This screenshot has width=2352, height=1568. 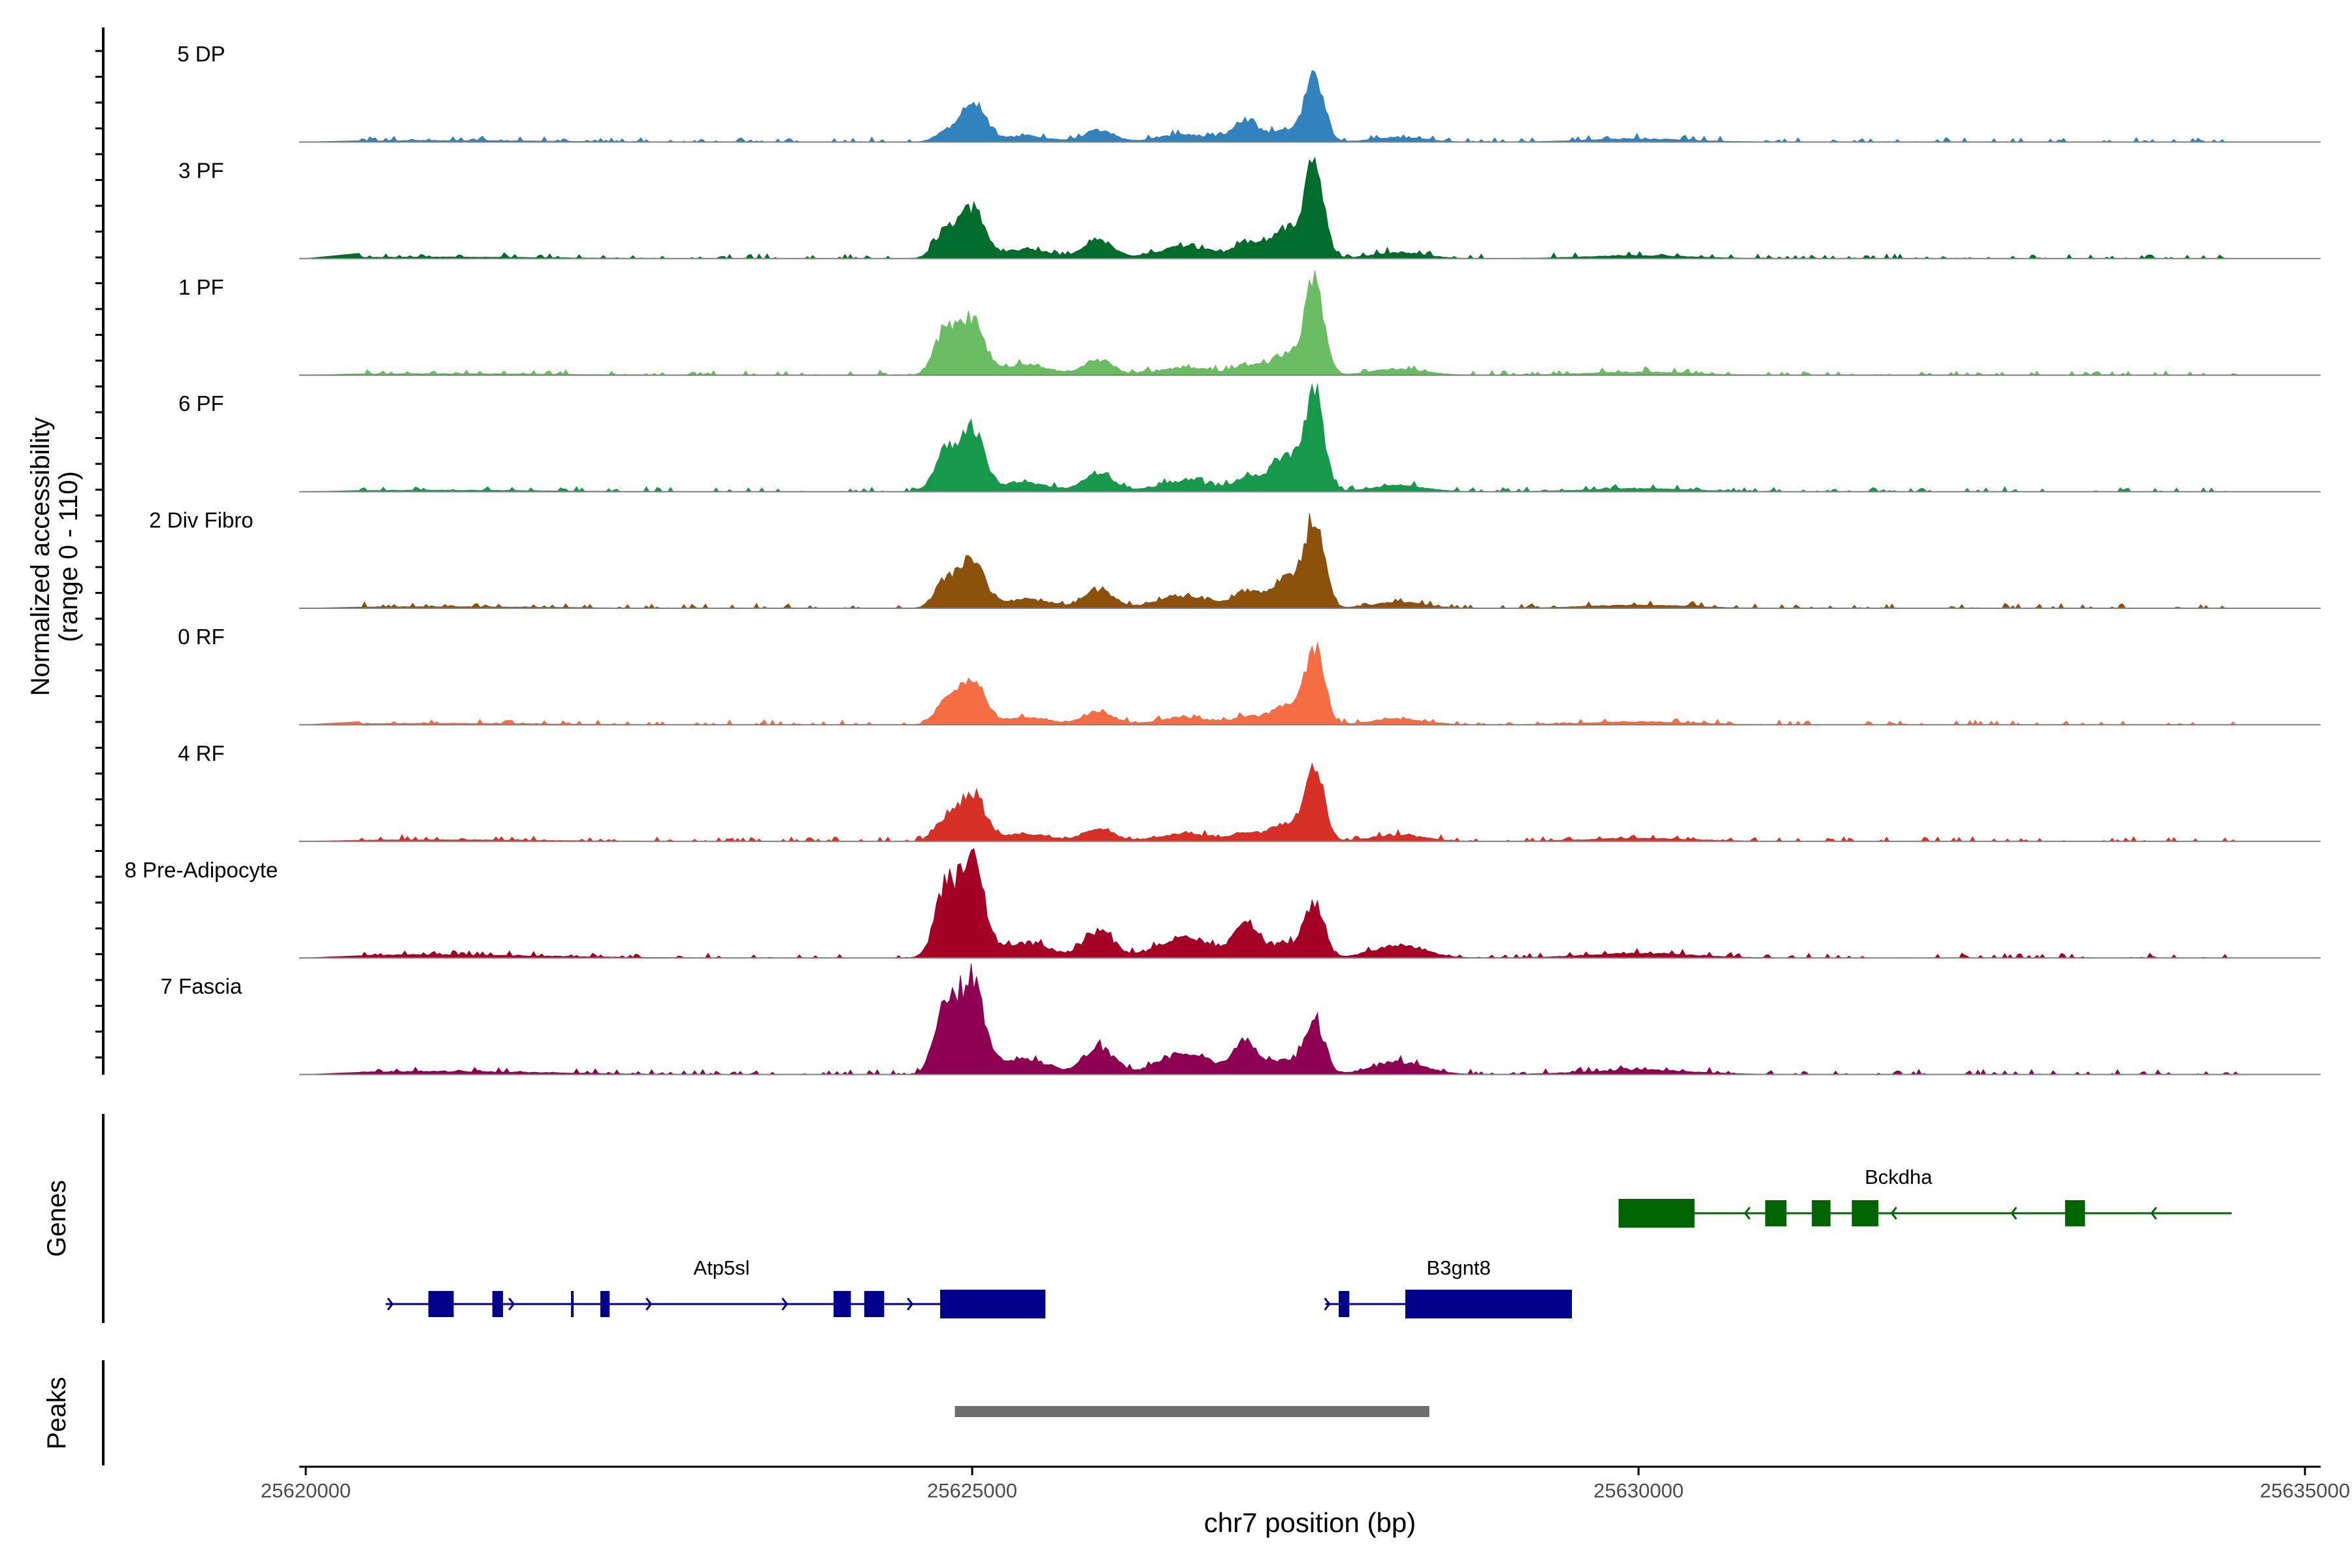 I want to click on track-label: 1 PF, so click(x=201, y=287).